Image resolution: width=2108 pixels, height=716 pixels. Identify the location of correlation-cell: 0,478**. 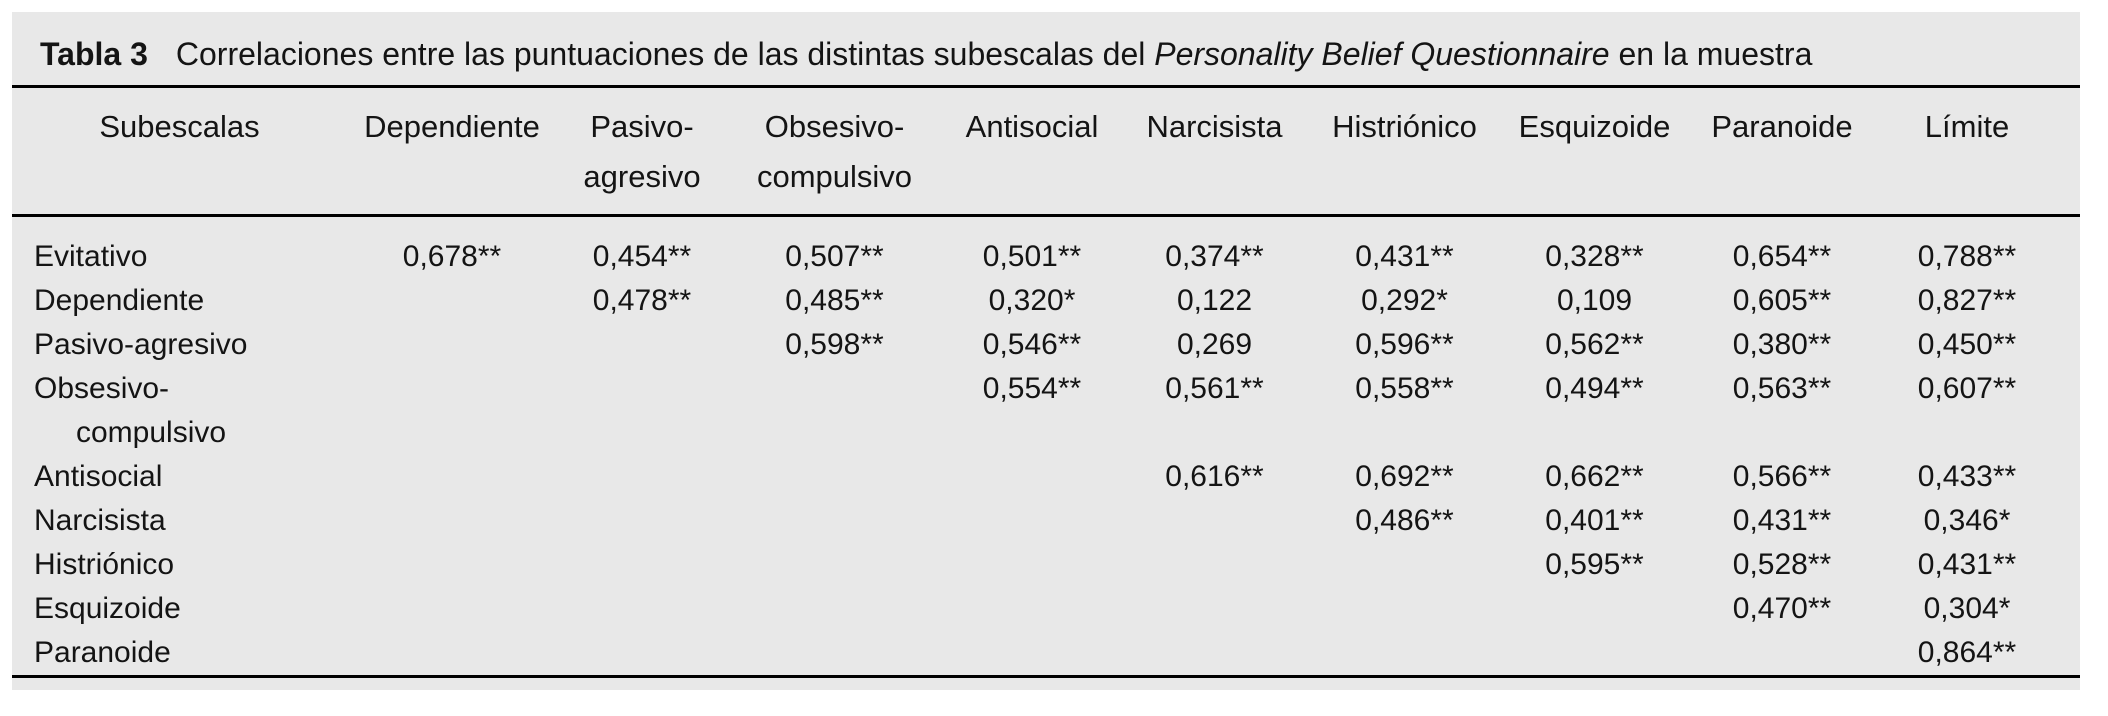
(642, 300).